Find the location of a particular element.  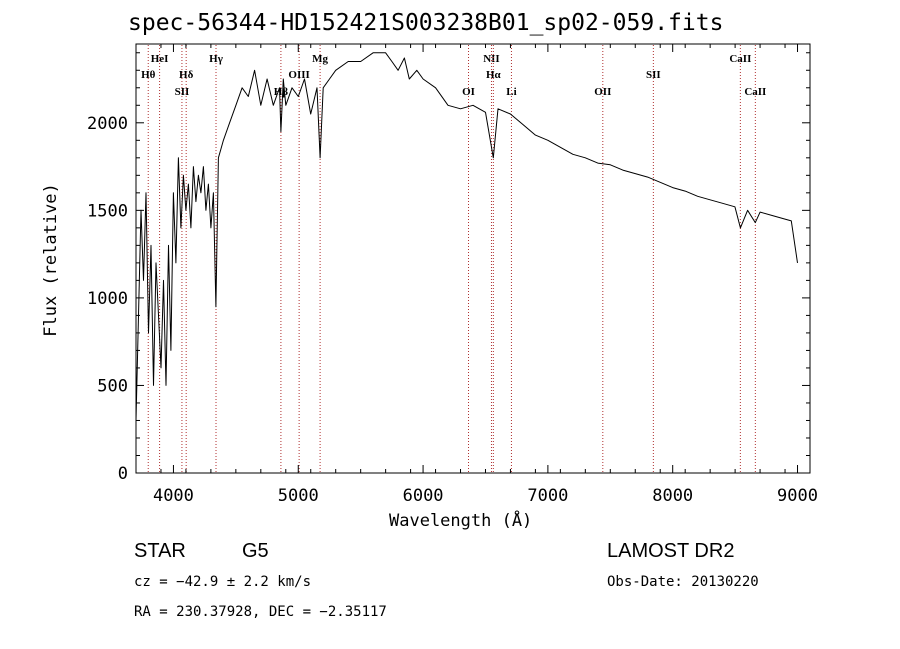

x-tick-label: 5000 is located at coordinates (298, 496).